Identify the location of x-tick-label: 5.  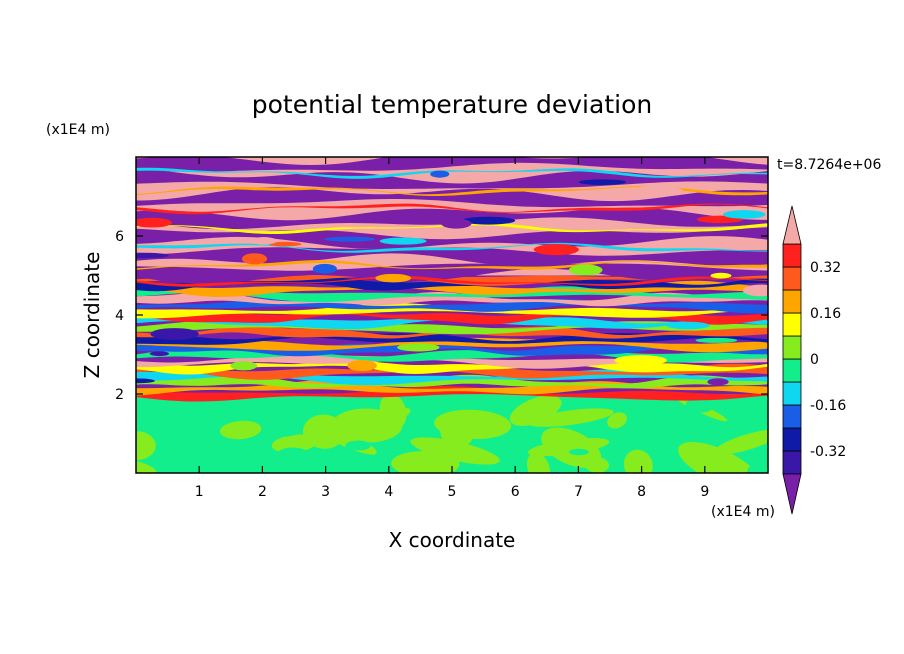
(452, 492).